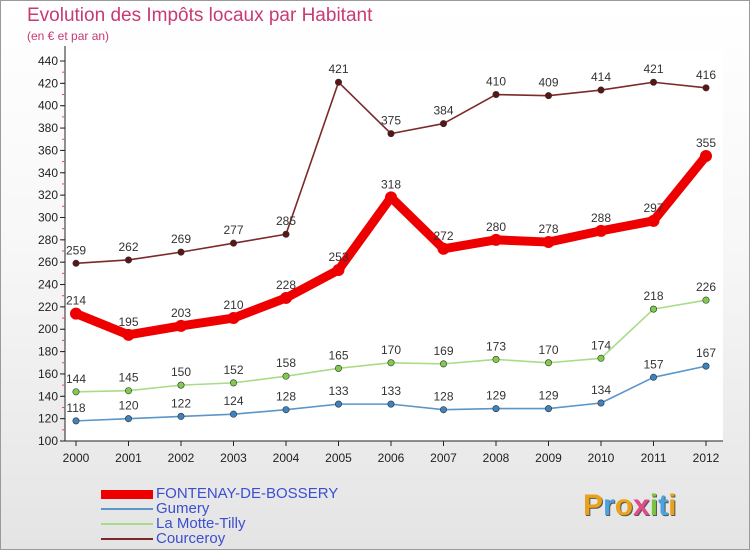  Describe the element at coordinates (548, 229) in the screenshot. I see `data-label: 278` at that location.